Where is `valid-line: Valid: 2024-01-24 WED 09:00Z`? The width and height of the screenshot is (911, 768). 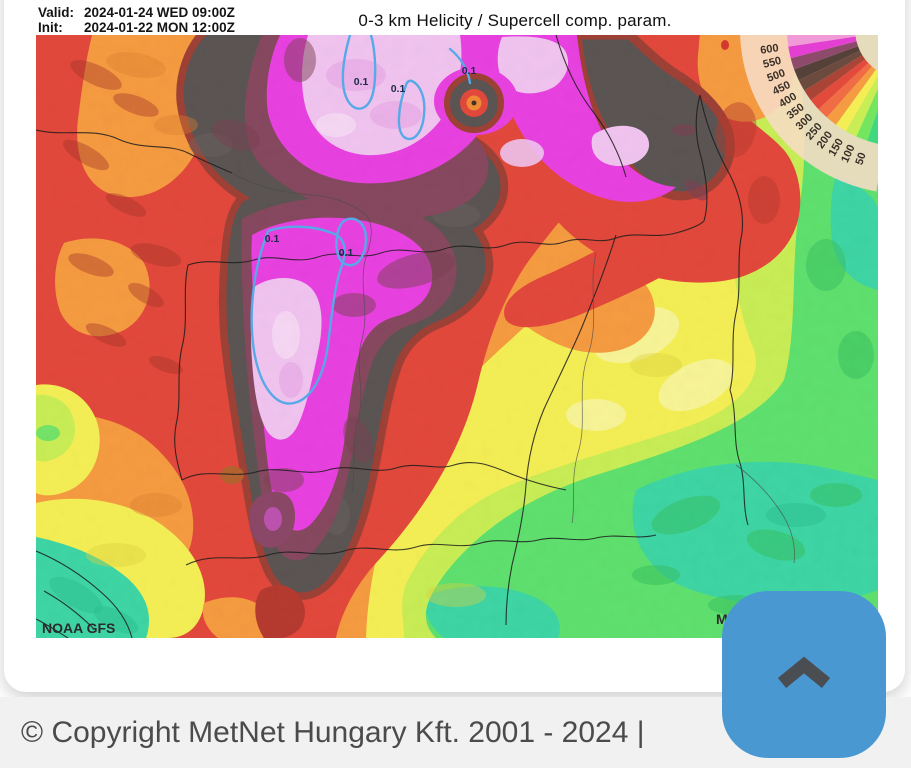
valid-line: Valid: 2024-01-24 WED 09:00Z is located at coordinates (136, 12).